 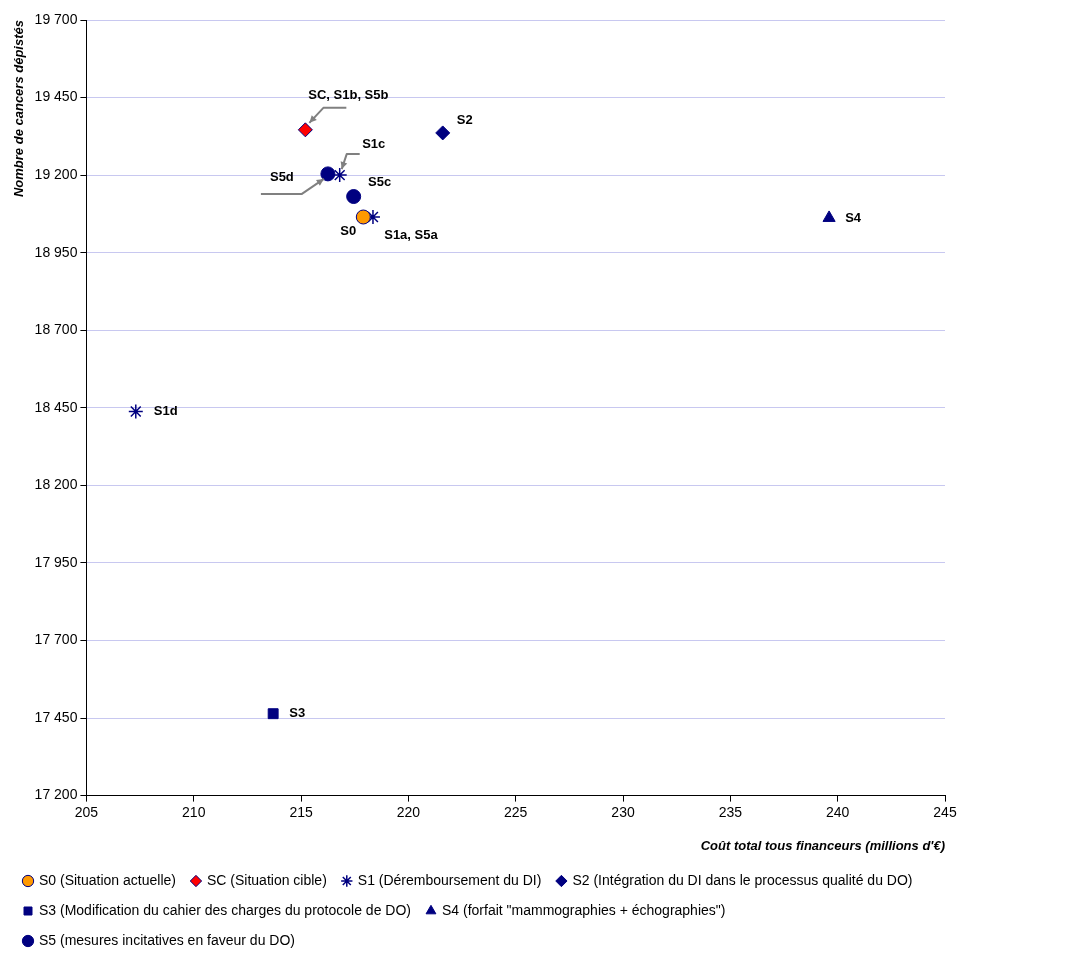 What do you see at coordinates (623, 811) in the screenshot?
I see `x-tick-label: 230` at bounding box center [623, 811].